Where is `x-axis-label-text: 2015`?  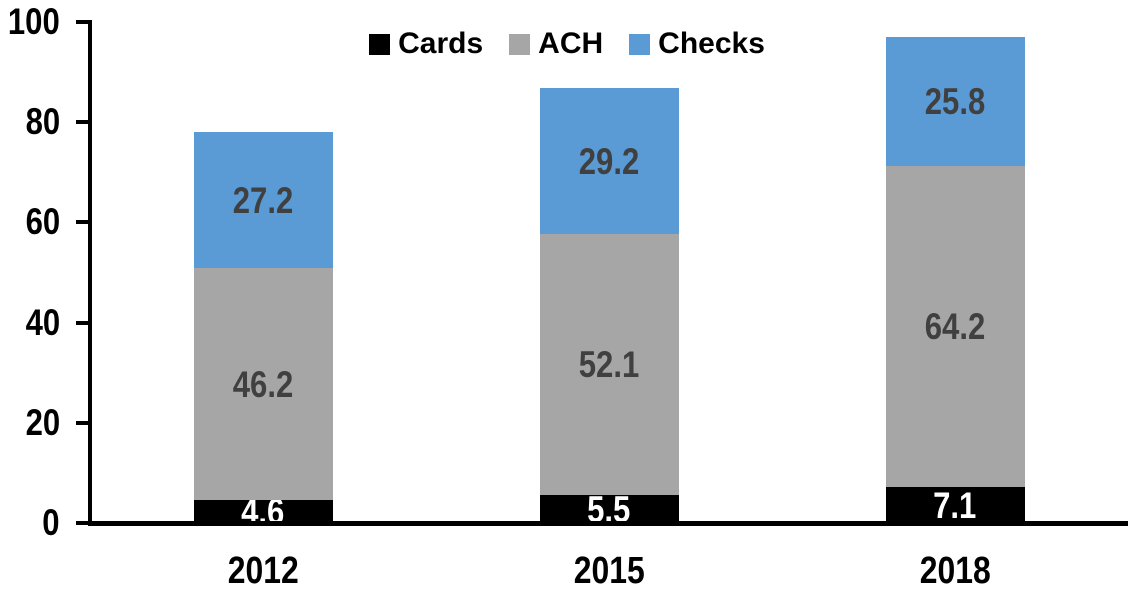 x-axis-label-text: 2015 is located at coordinates (609, 570).